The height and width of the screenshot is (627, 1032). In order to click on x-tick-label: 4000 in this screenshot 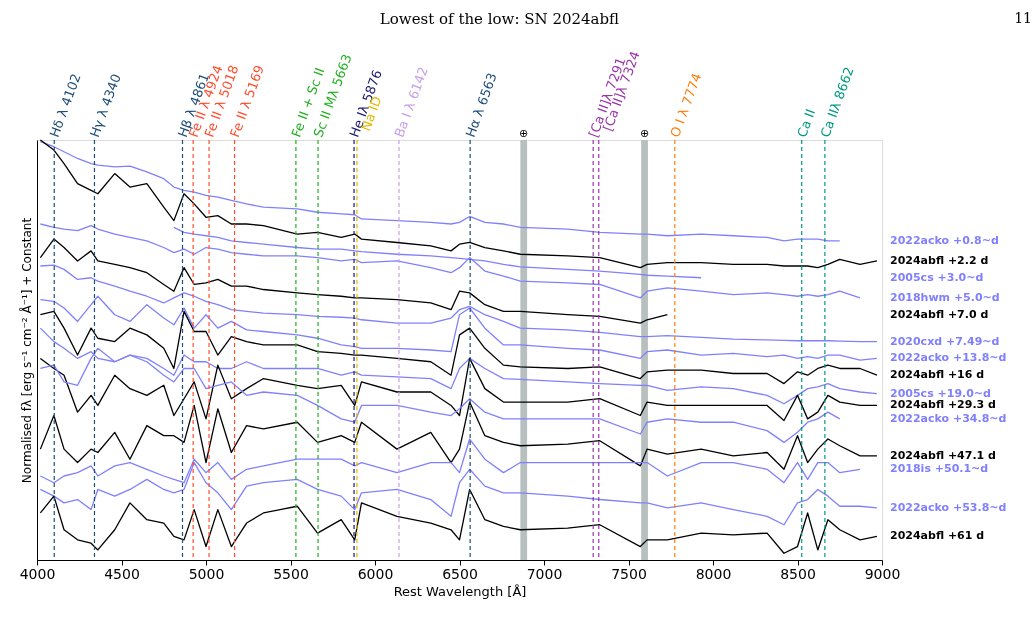, I will do `click(37, 573)`.